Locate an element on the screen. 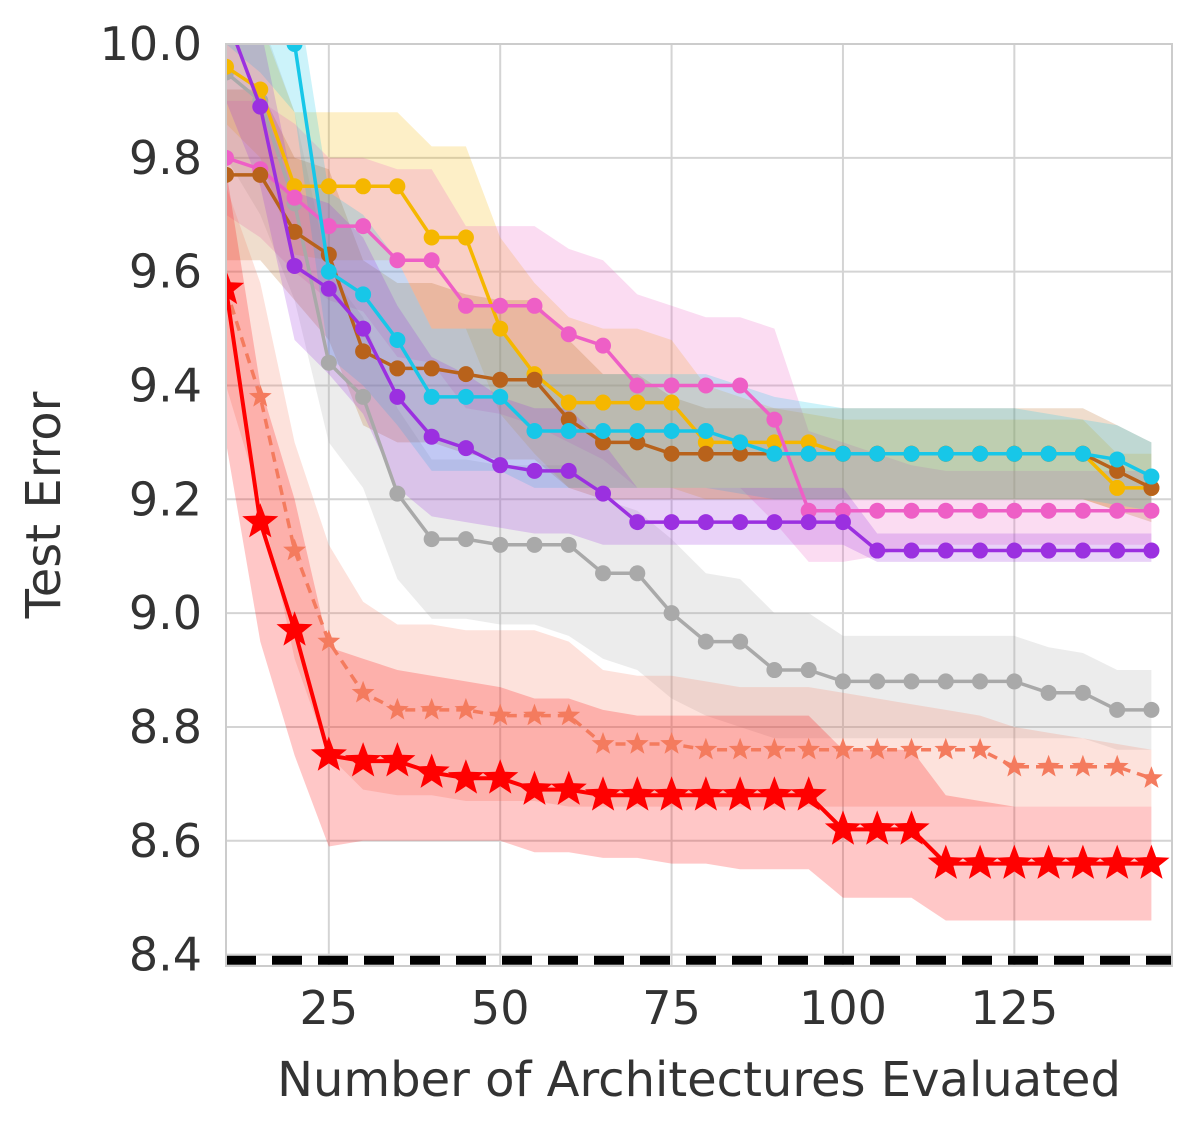  x-tick-label: 25 is located at coordinates (329, 1008).